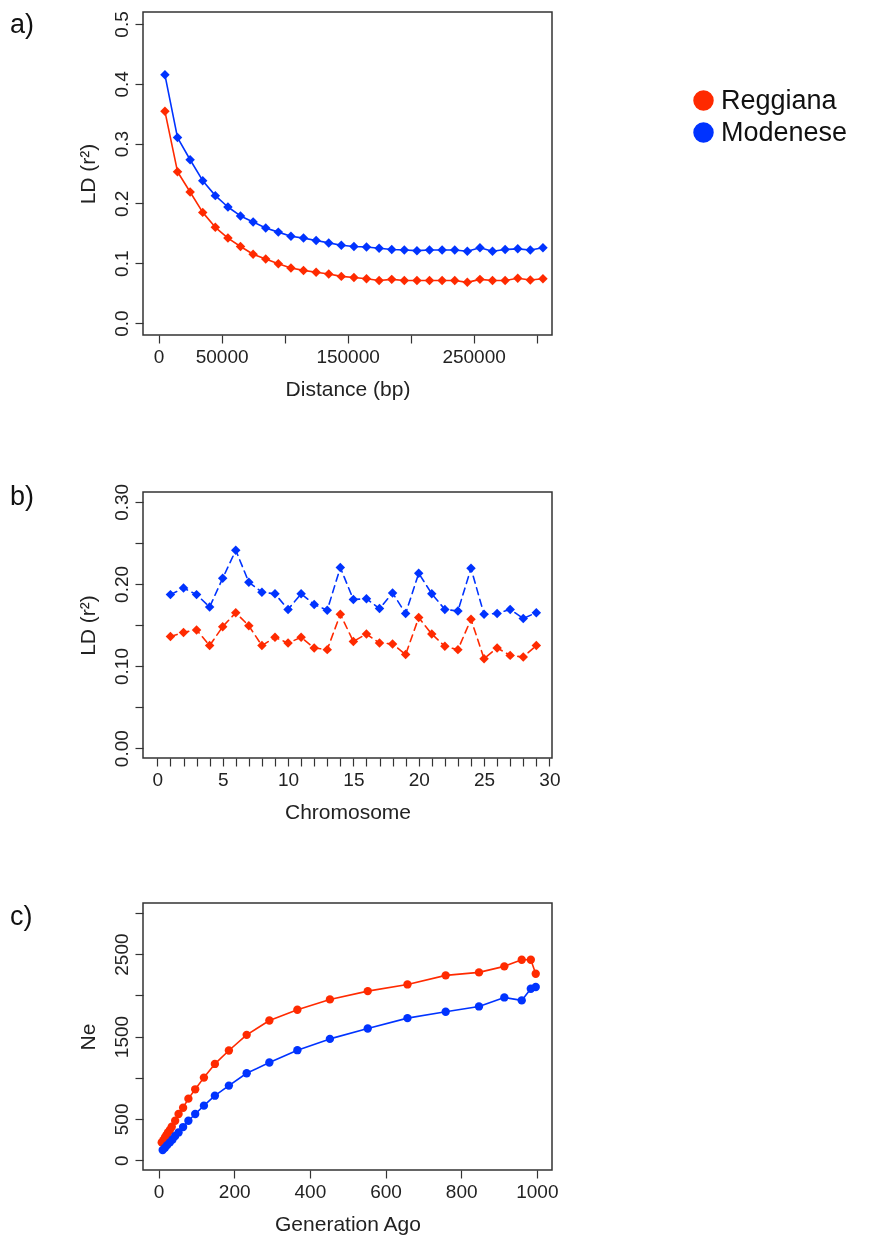  I want to click on x-axis-title: Chromosome, so click(348, 811).